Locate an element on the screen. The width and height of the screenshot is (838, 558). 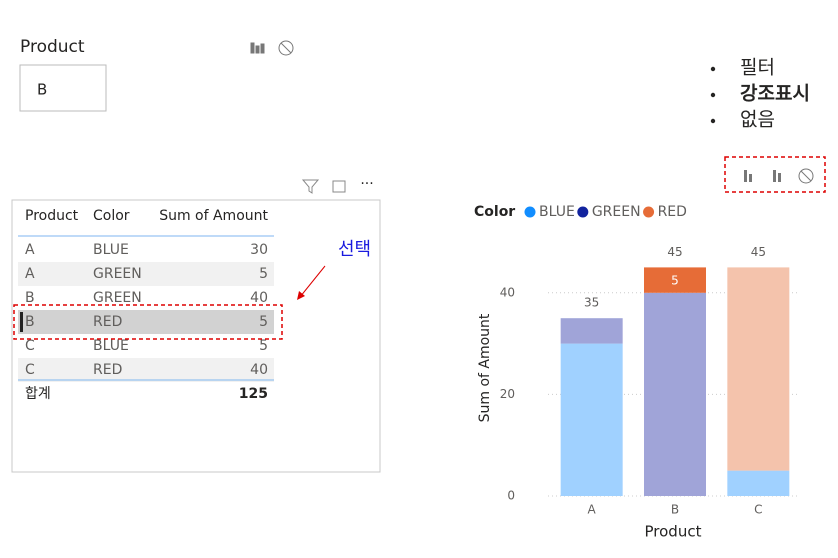
highlight-box is located at coordinates (775, 174).